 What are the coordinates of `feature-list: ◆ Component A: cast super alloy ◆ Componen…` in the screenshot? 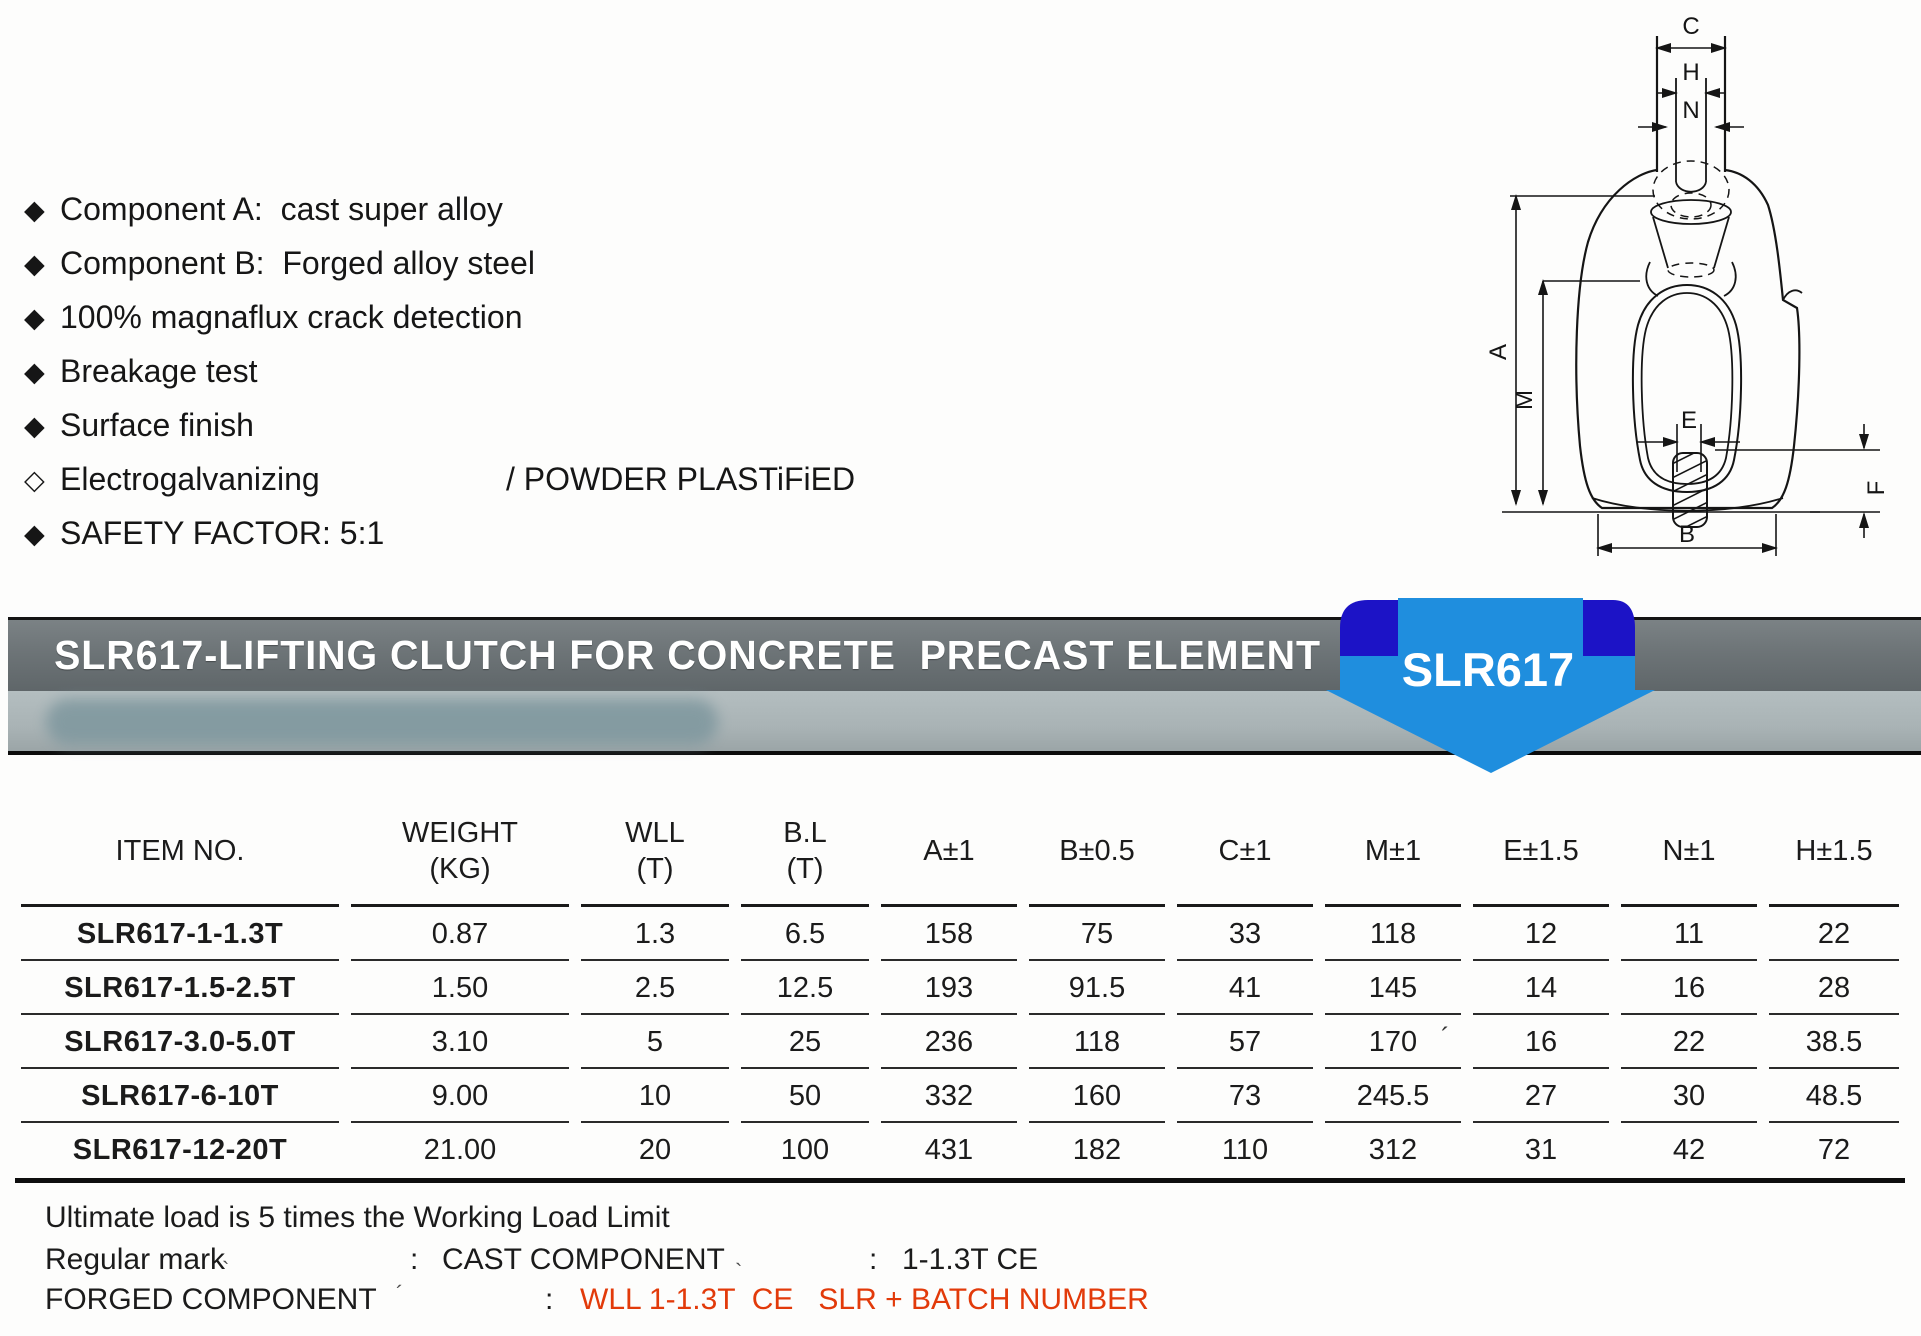 It's located at (439, 371).